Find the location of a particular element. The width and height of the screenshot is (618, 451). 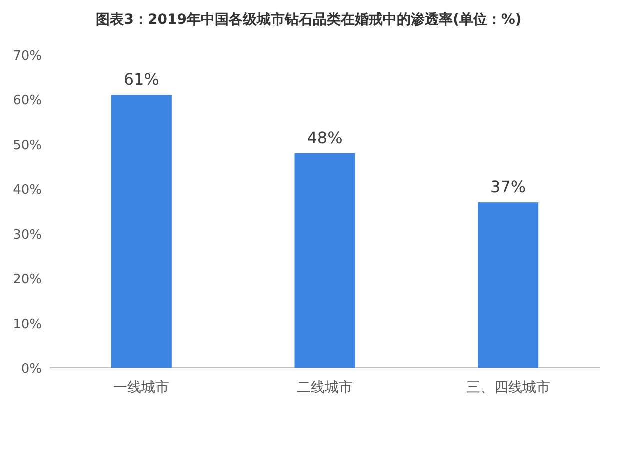

chart-title: 图表3：2019年中国各级城市钻石品类在婚戒中的渗透率(单位：%) is located at coordinates (309, 19).